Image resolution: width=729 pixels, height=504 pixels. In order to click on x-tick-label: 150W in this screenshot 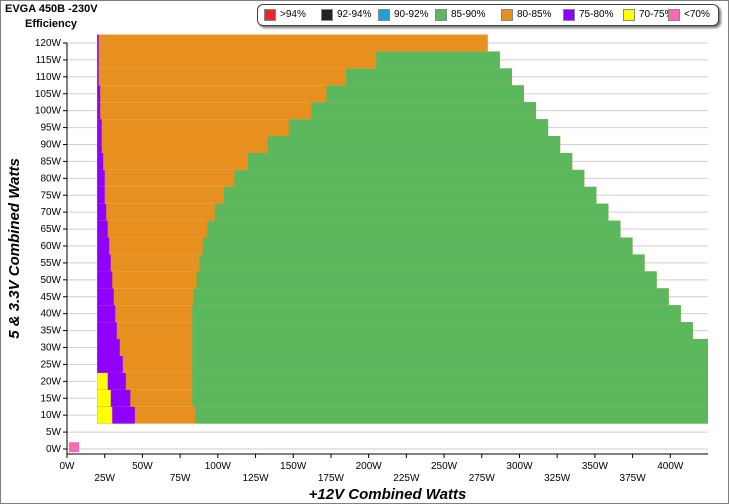, I will do `click(293, 466)`.